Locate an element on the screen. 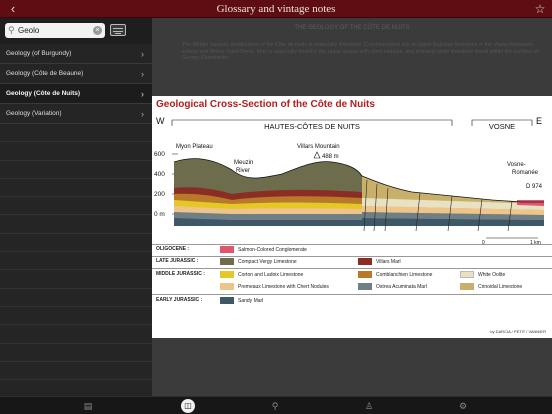  summit-marker is located at coordinates (317, 155).